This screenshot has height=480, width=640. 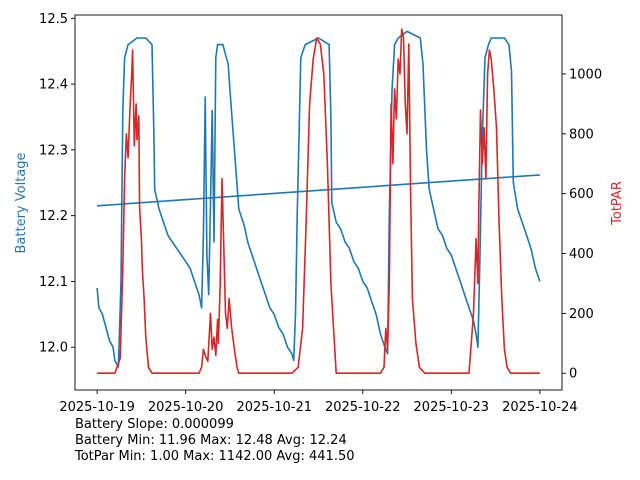 What do you see at coordinates (97, 407) in the screenshot?
I see `x-tick-label: 2025-10-19` at bounding box center [97, 407].